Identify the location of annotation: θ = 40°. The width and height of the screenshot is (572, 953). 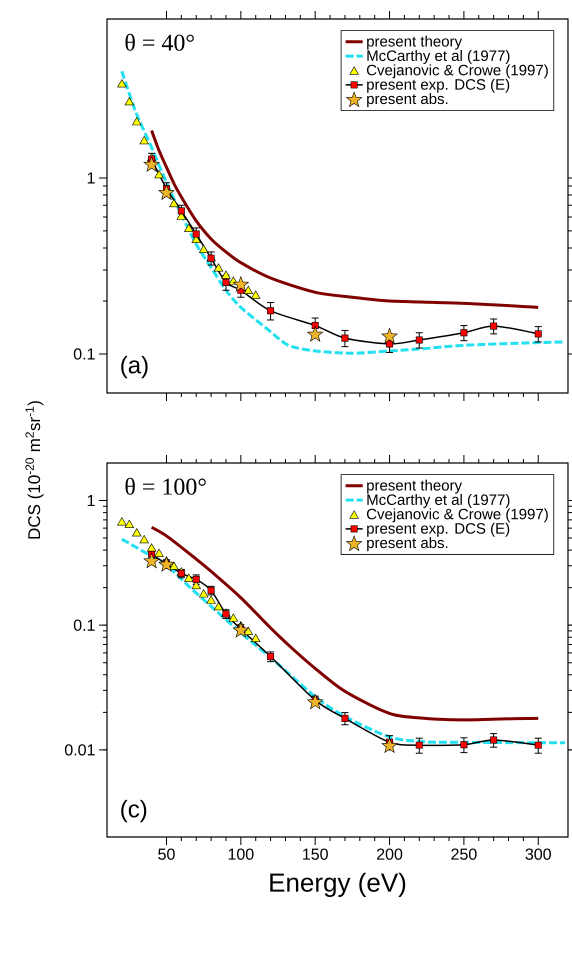
(159, 42).